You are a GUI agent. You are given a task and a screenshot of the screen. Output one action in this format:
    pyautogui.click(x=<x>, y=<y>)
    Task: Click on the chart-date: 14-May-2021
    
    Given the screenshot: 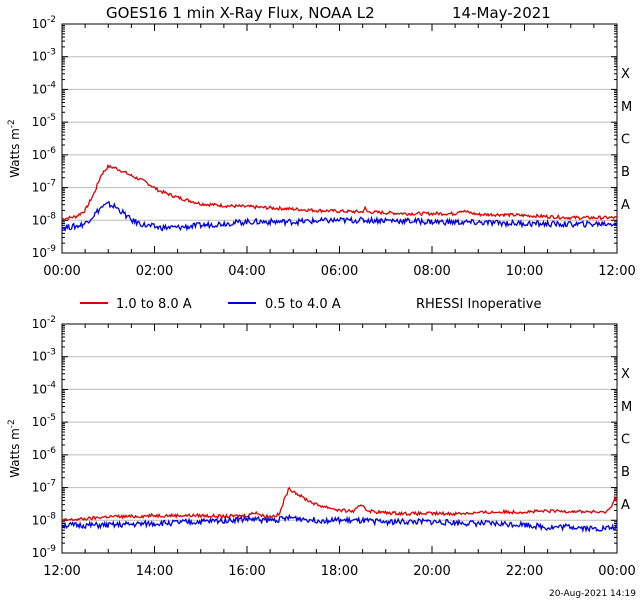 What is the action you would take?
    pyautogui.click(x=501, y=13)
    